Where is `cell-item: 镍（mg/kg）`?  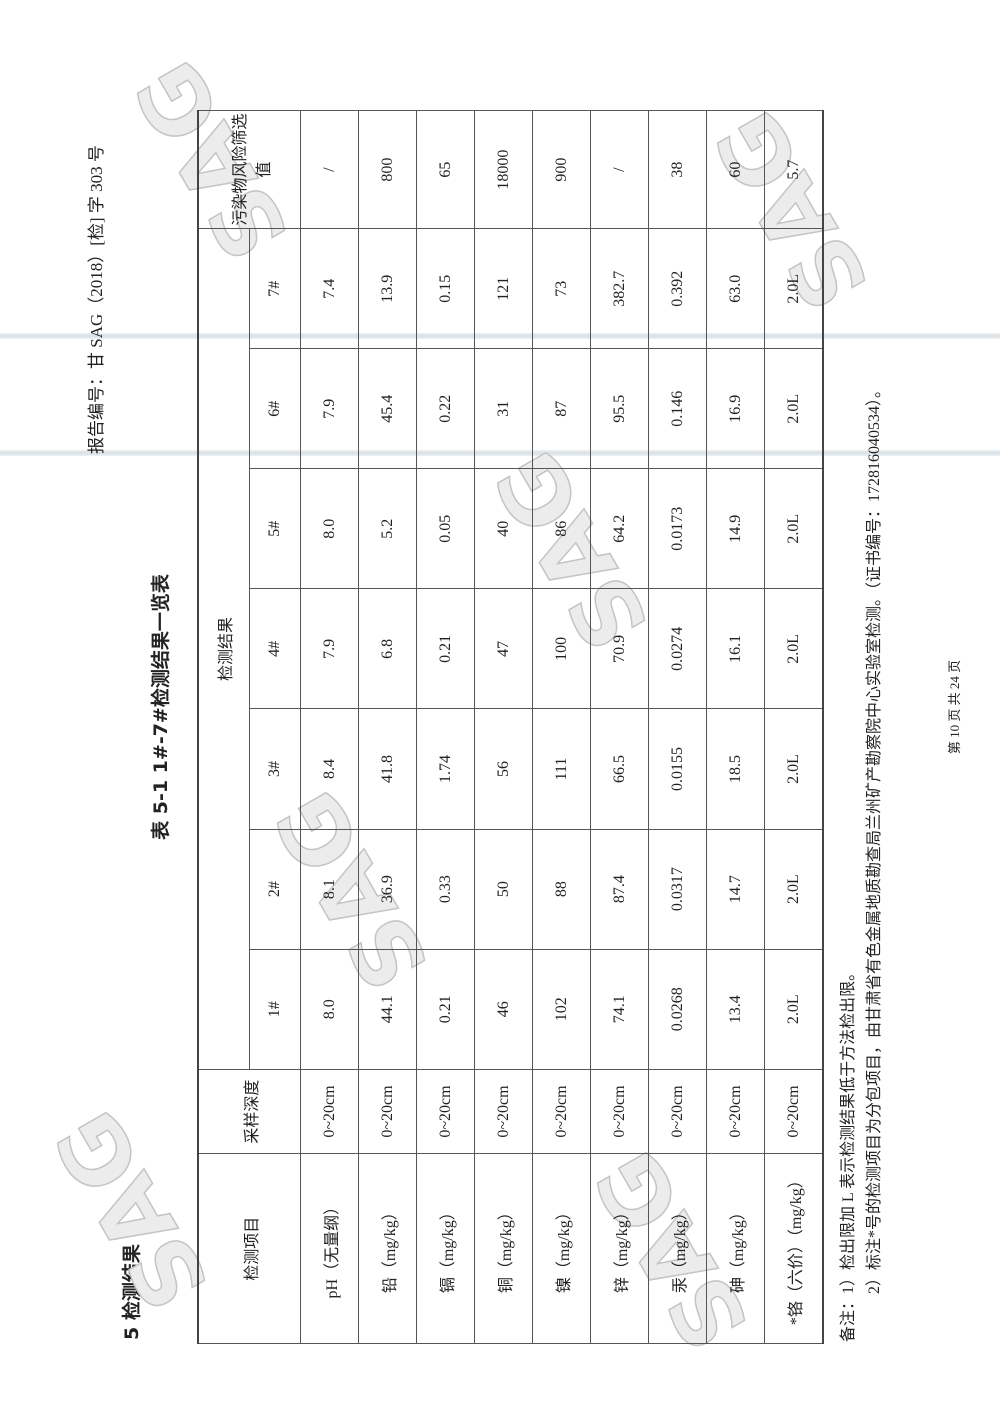 cell-item: 镍（mg/kg） is located at coordinates (561, 1248).